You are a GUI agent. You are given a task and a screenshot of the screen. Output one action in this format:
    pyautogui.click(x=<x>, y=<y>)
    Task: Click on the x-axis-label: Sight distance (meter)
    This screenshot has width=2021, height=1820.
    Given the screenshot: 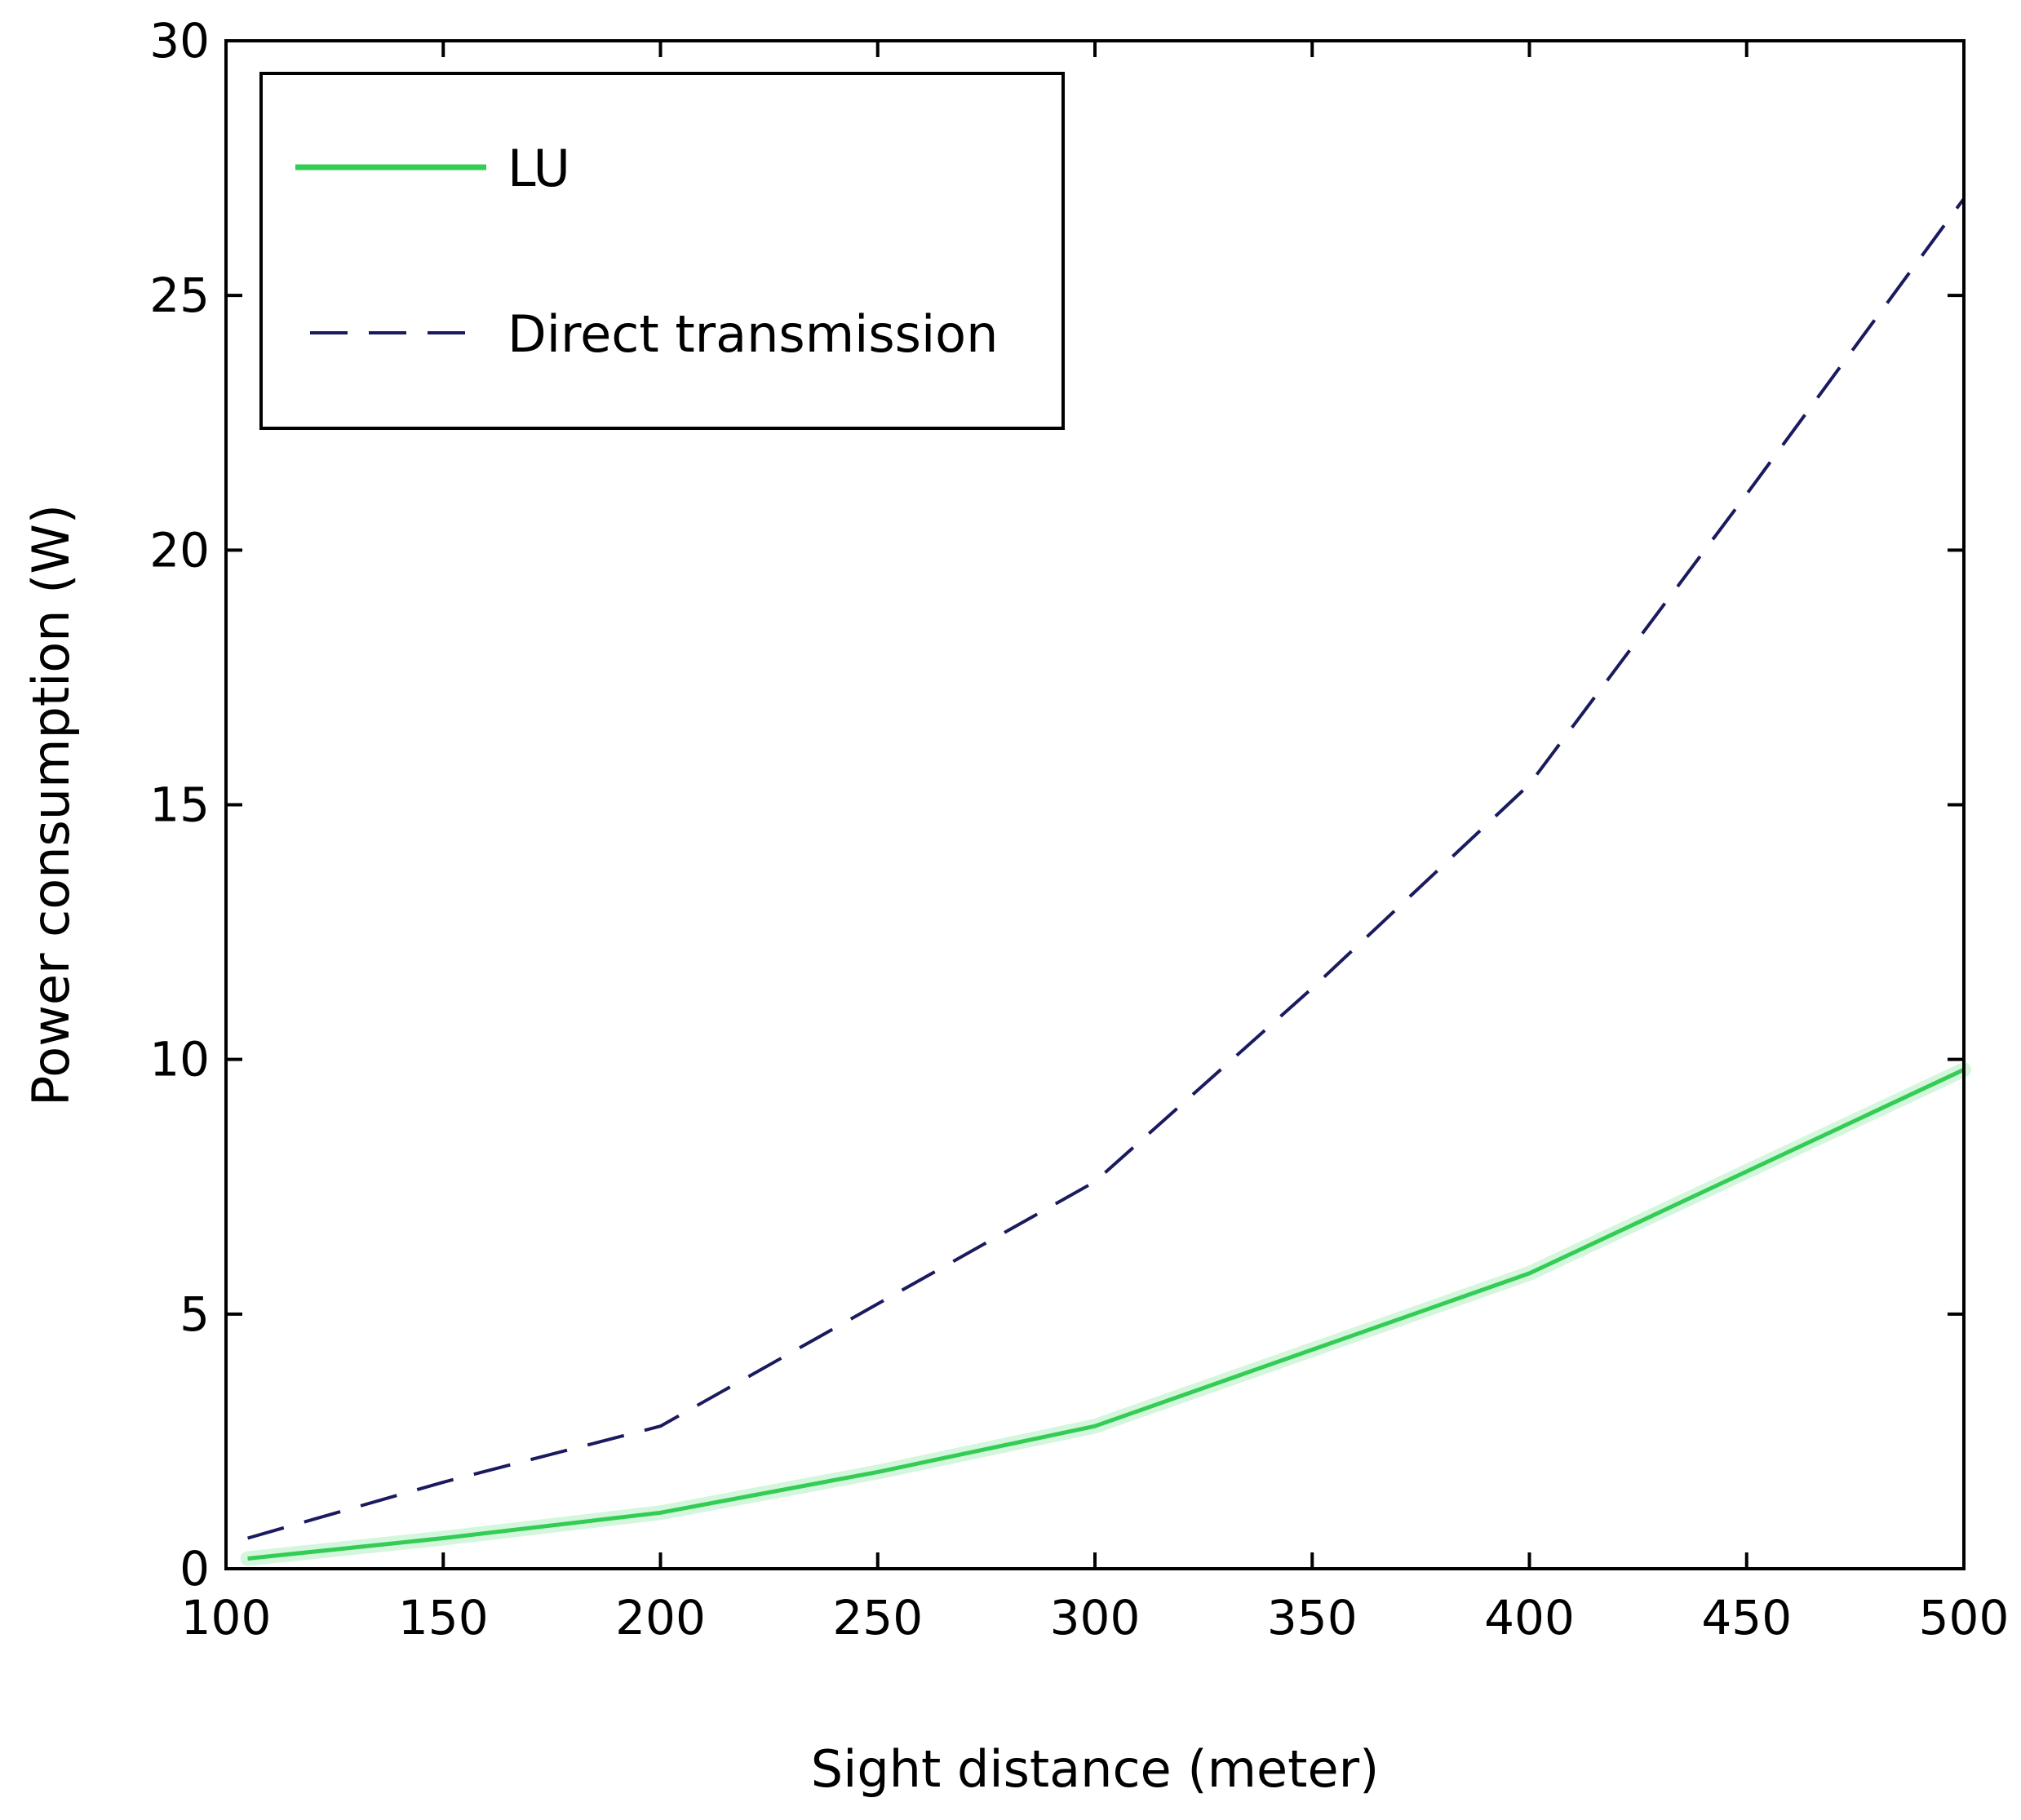 What is the action you would take?
    pyautogui.click(x=1095, y=1769)
    